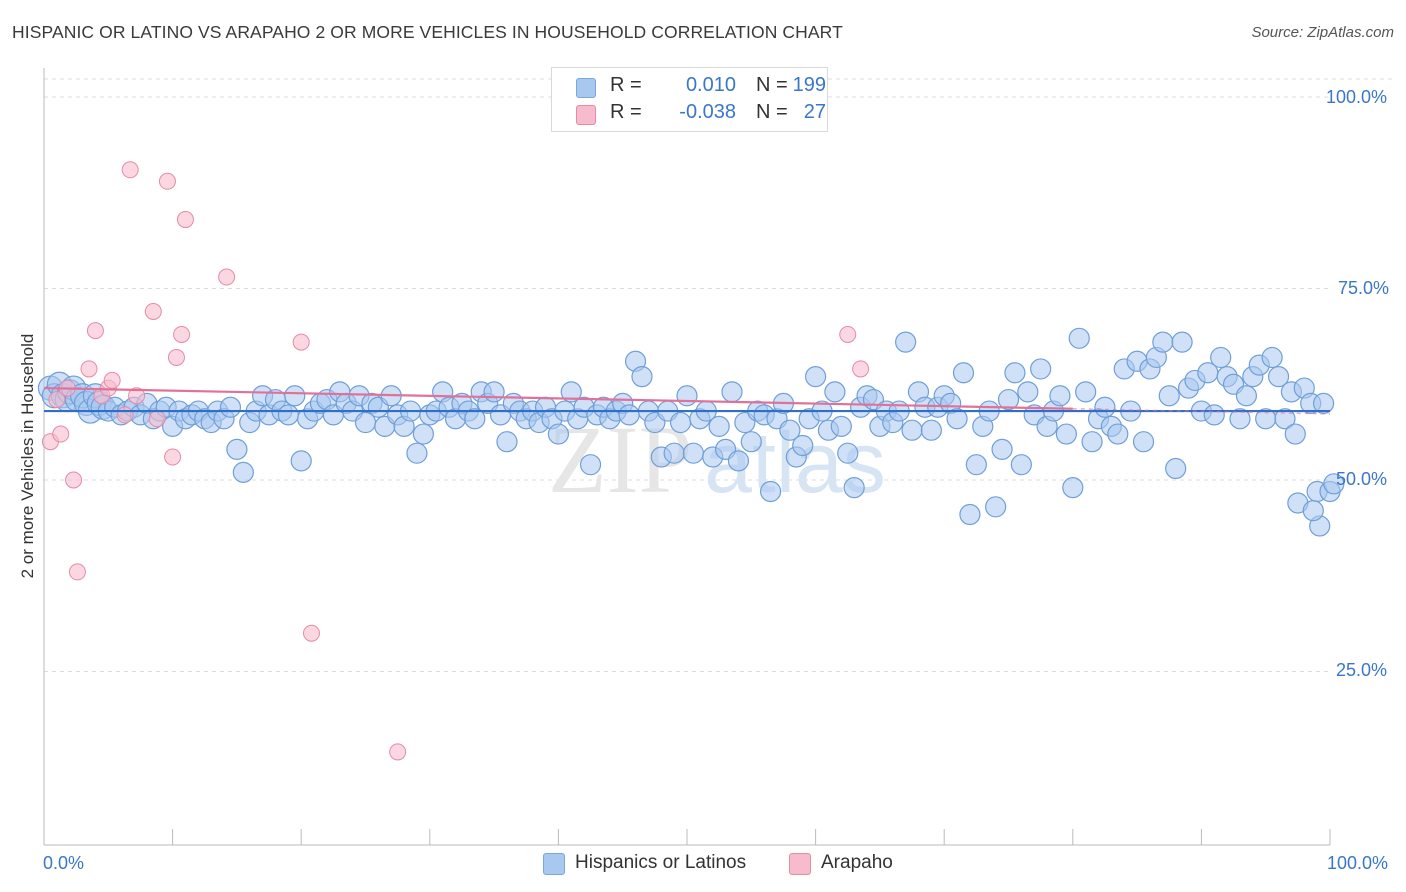 This screenshot has height=892, width=1406. Describe the element at coordinates (1362, 479) in the screenshot. I see `y-tick-label: 50.0%` at that location.